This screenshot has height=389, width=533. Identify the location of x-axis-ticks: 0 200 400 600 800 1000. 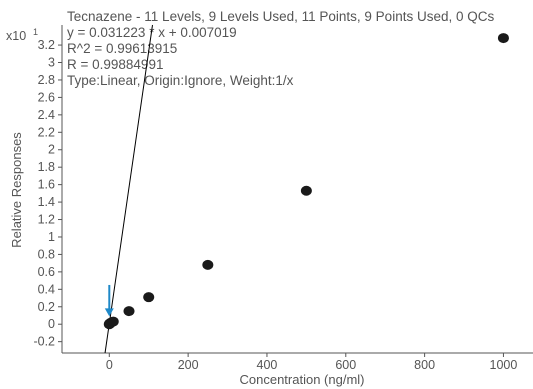
(312, 362).